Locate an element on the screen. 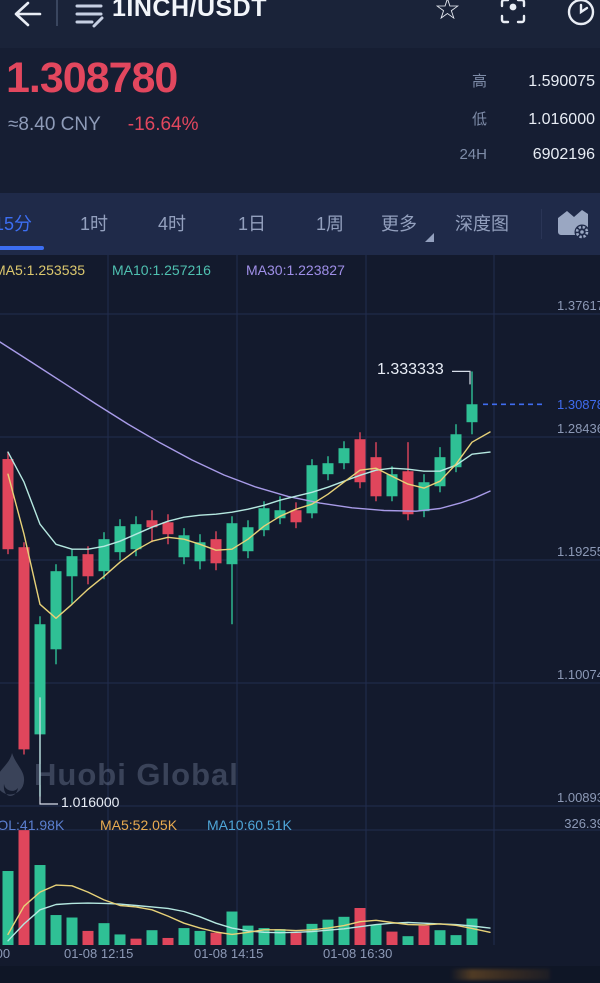  bottom-watermark-fragment is located at coordinates (500, 974).